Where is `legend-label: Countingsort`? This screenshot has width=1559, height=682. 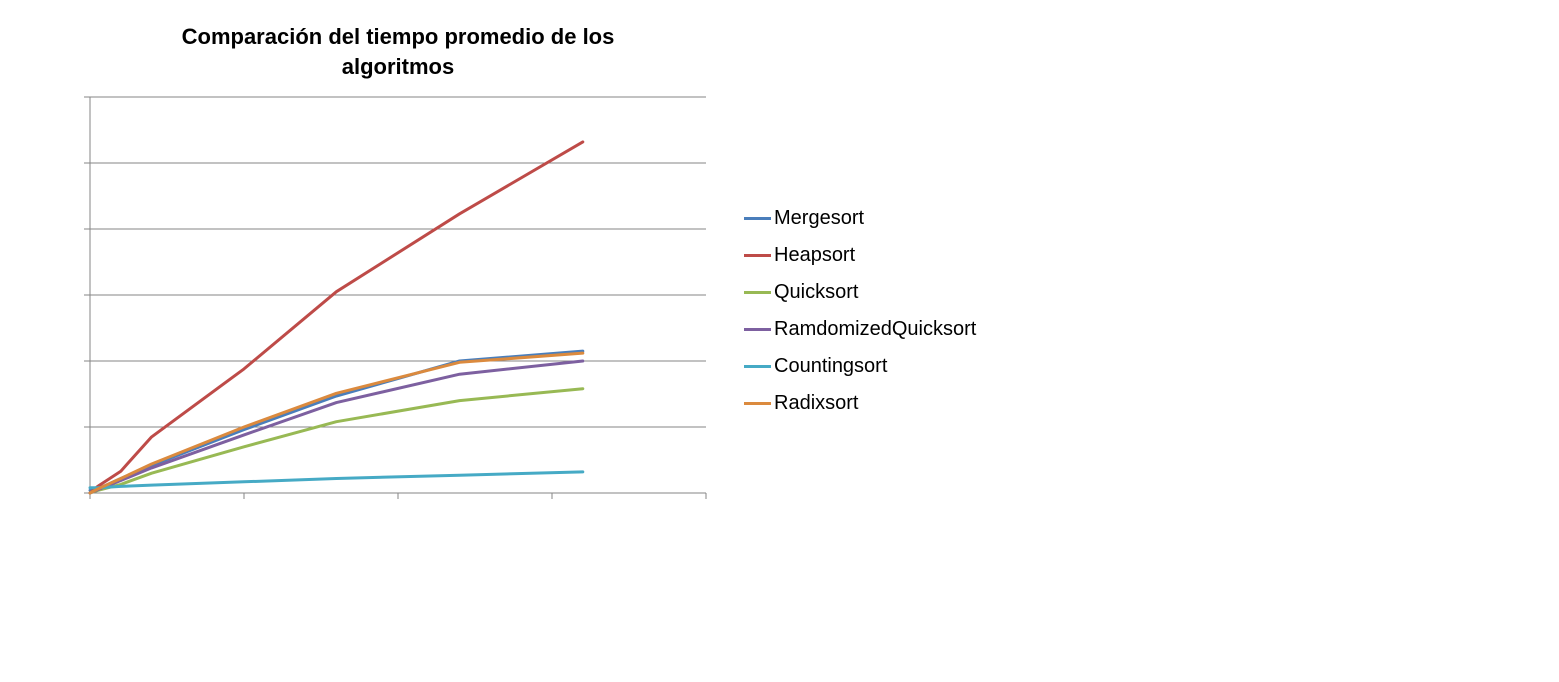 legend-label: Countingsort is located at coordinates (831, 366).